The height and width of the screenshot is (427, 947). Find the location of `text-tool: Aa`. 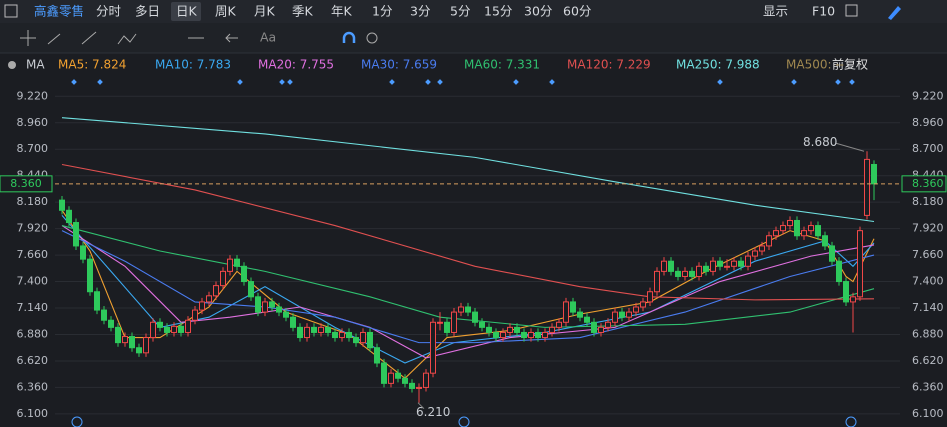

text-tool: Aa is located at coordinates (268, 37).